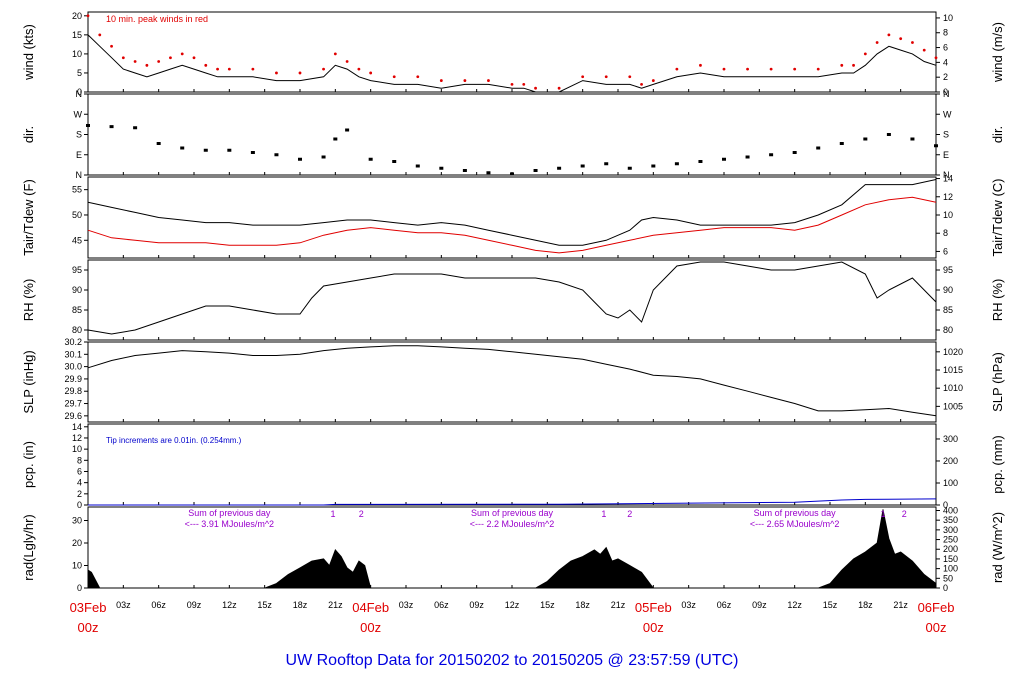  What do you see at coordinates (73, 342) in the screenshot?
I see `slp-left-tick-label: 30.2` at bounding box center [73, 342].